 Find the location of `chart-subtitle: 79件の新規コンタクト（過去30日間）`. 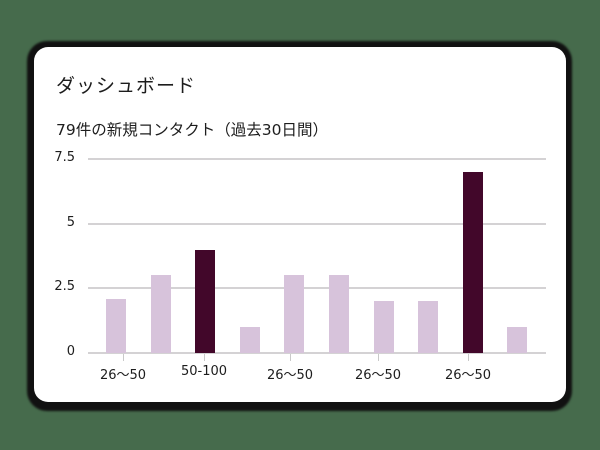

chart-subtitle: 79件の新規コンタクト（過去30日間） is located at coordinates (192, 130).